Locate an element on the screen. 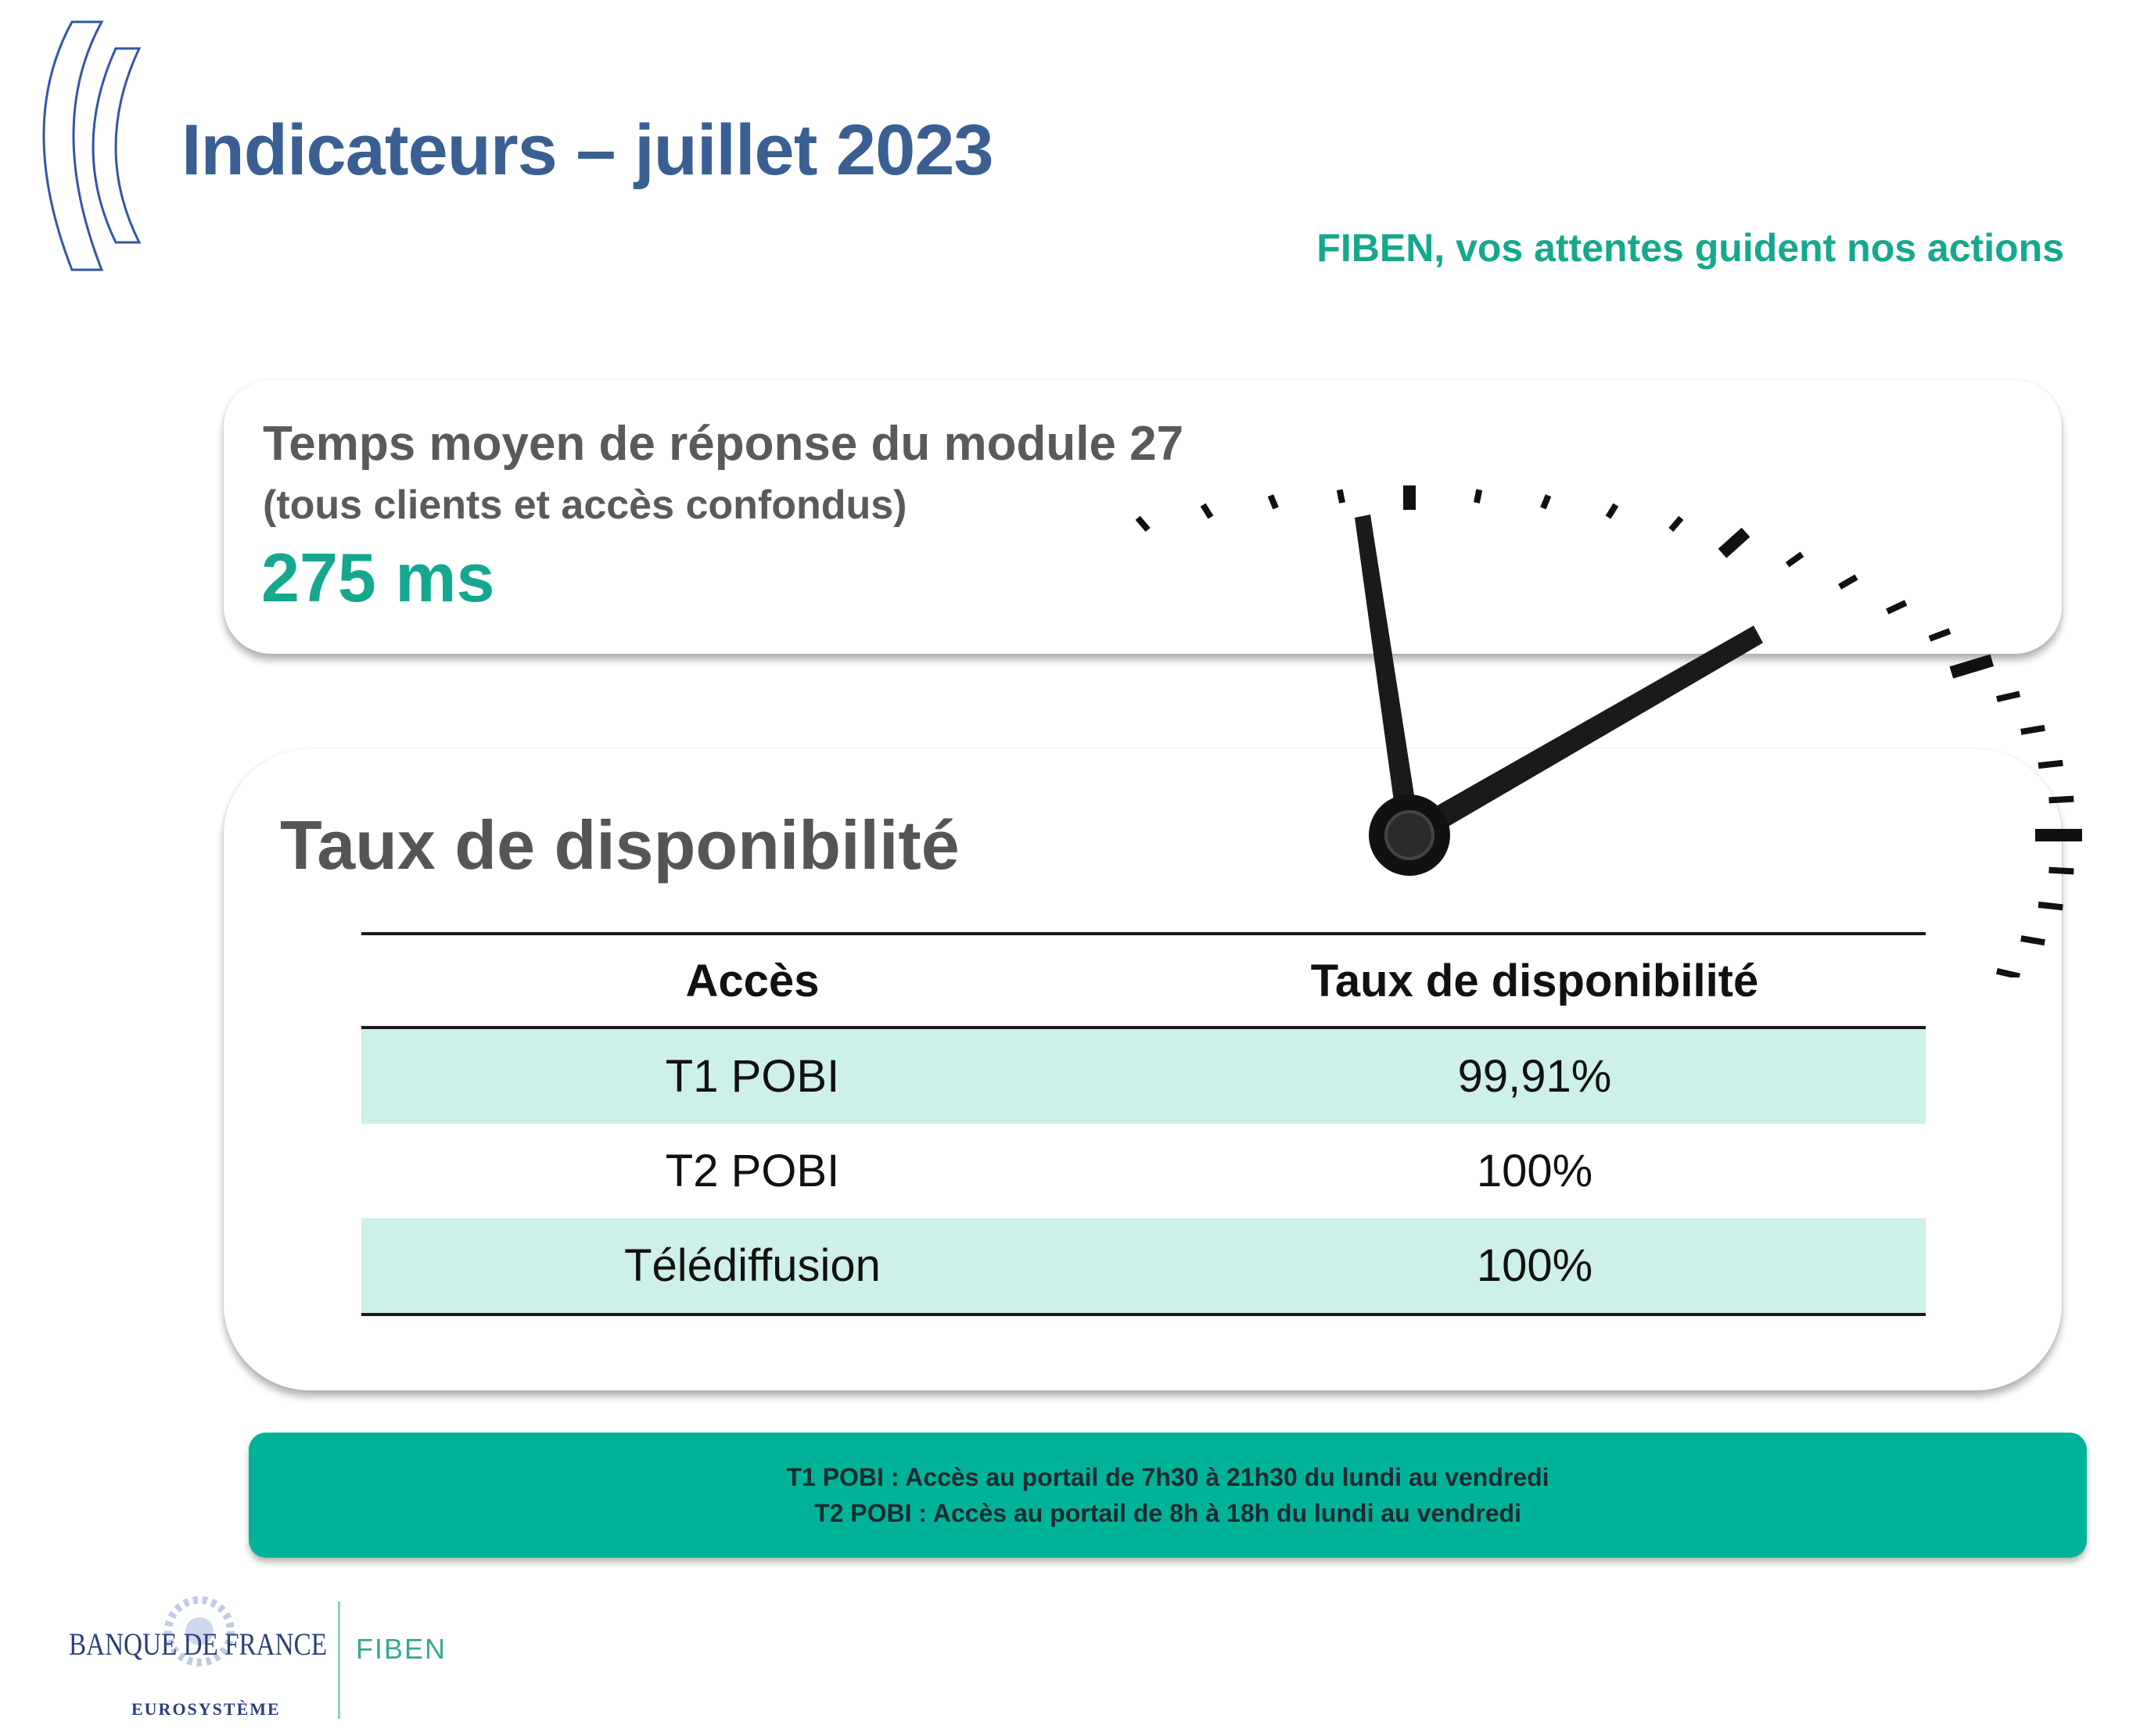 The width and height of the screenshot is (2140, 1736). clock-icon is located at coordinates (1608, 731).